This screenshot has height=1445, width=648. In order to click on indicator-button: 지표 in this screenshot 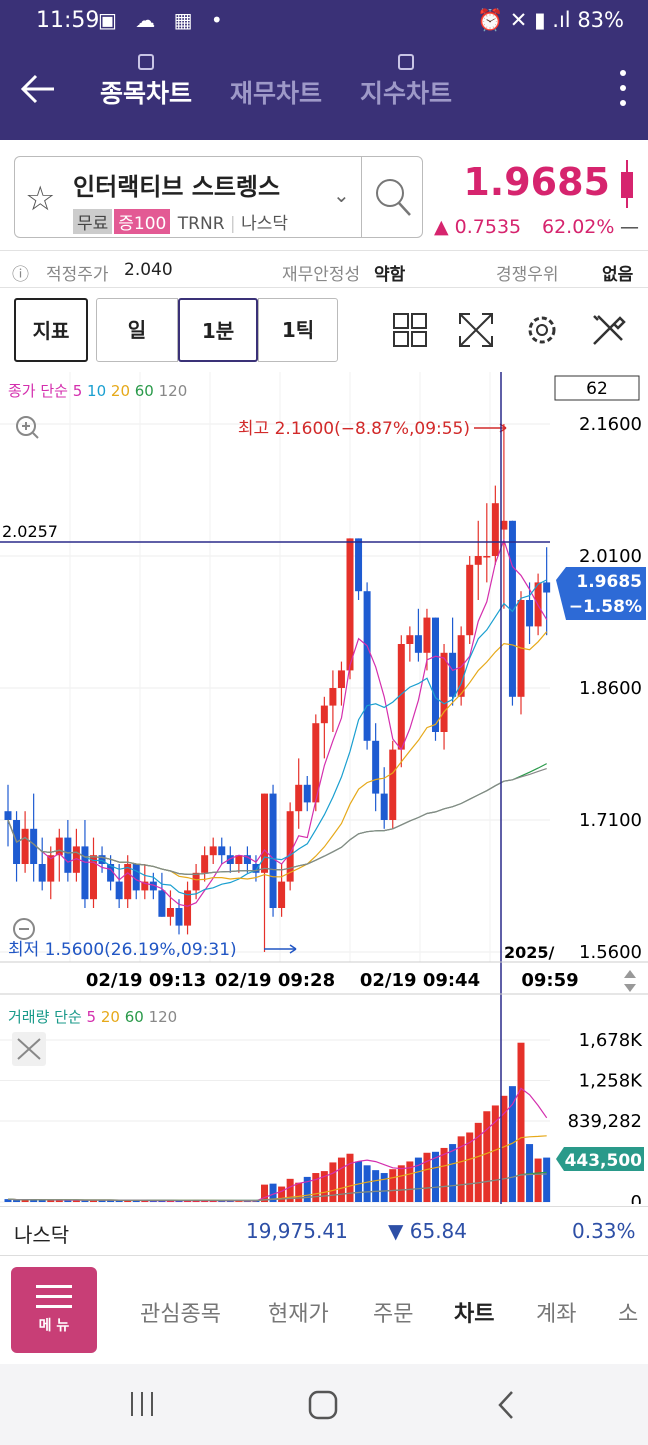, I will do `click(51, 330)`.